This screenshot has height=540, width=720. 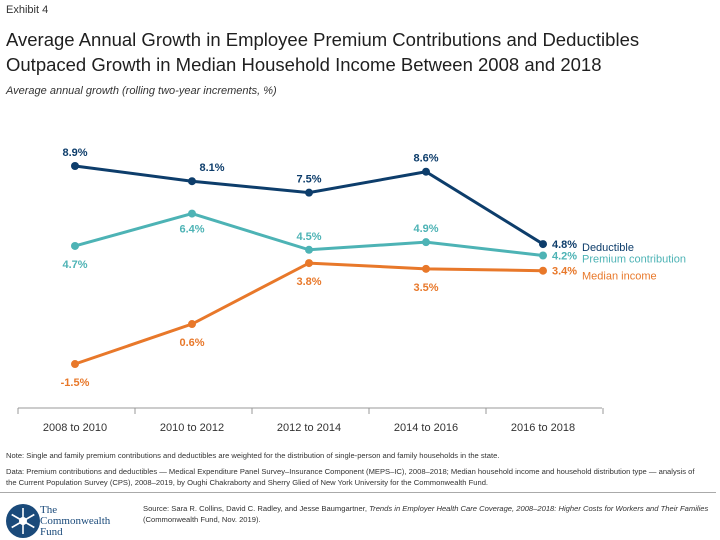 I want to click on deductible-data-label: 8.1%, so click(x=211, y=168).